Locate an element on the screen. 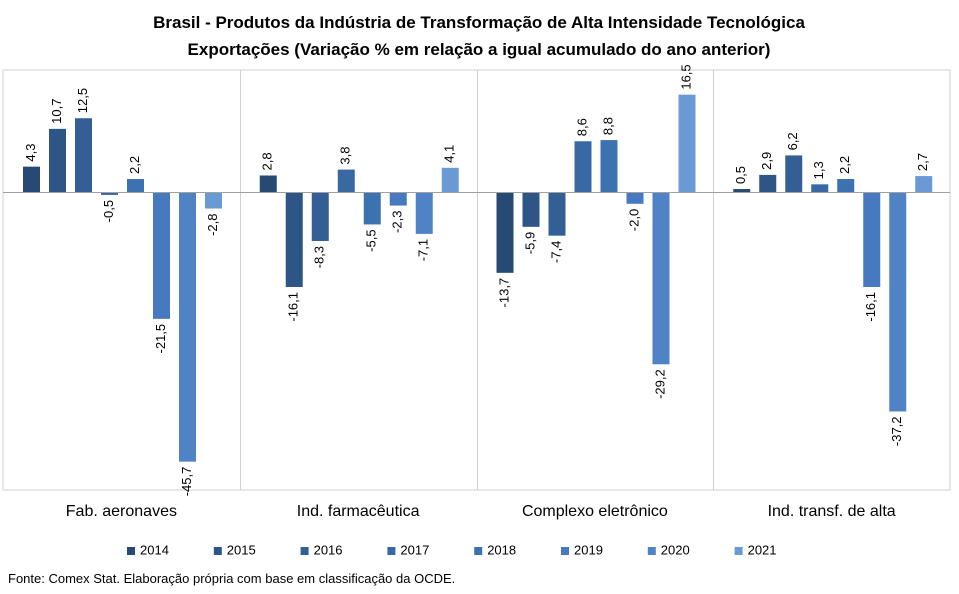 The height and width of the screenshot is (594, 959). category-label: Ind. transf. de alta is located at coordinates (832, 511).